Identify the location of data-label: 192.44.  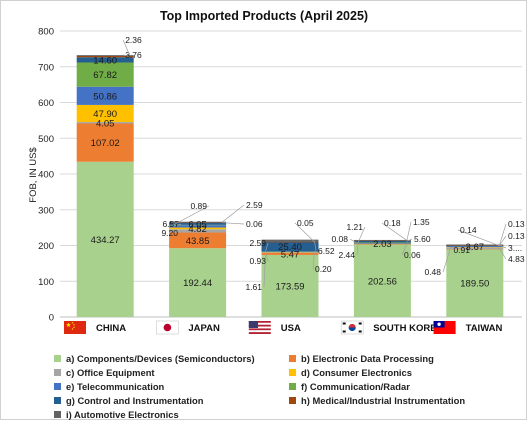
(197, 283).